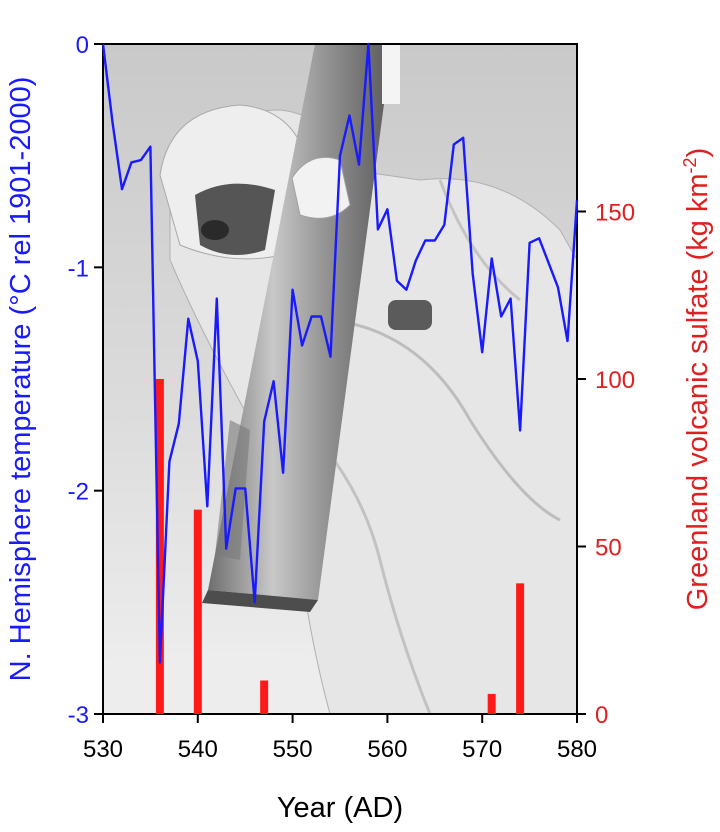 Image resolution: width=720 pixels, height=832 pixels. What do you see at coordinates (601, 715) in the screenshot?
I see `y-right-tick-label-0: 0` at bounding box center [601, 715].